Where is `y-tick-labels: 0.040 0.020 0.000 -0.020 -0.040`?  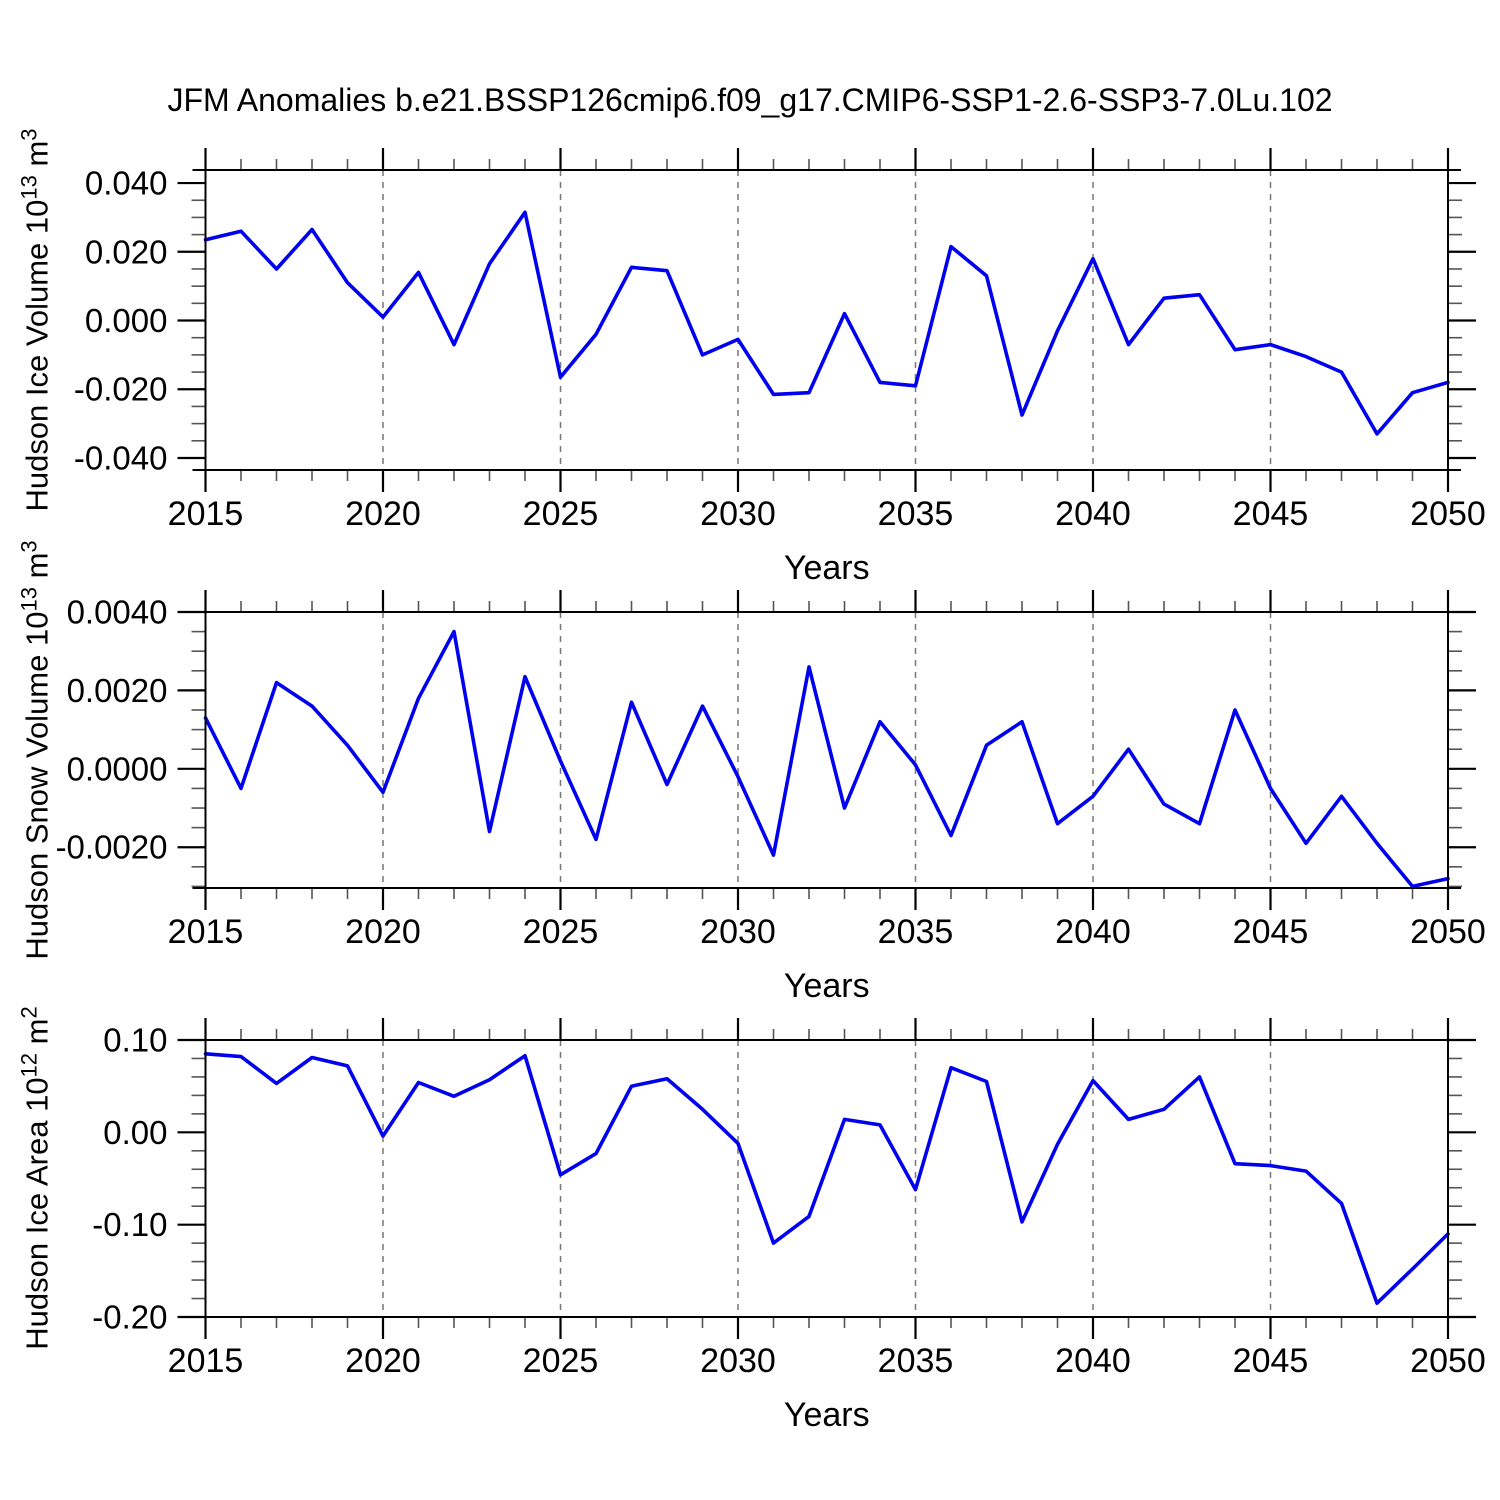 y-tick-labels: 0.040 0.020 0.000 -0.020 -0.040 is located at coordinates (121, 321).